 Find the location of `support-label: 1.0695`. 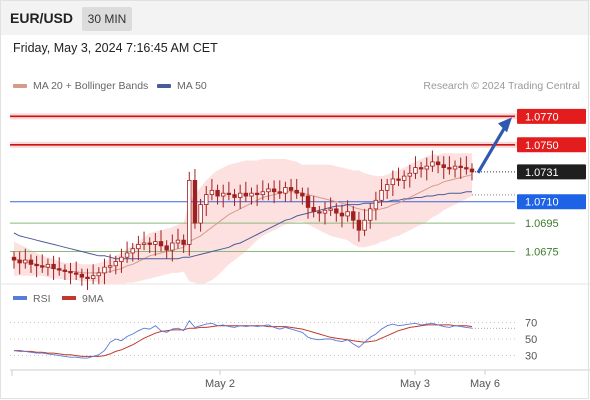

support-label: 1.0695 is located at coordinates (542, 224).